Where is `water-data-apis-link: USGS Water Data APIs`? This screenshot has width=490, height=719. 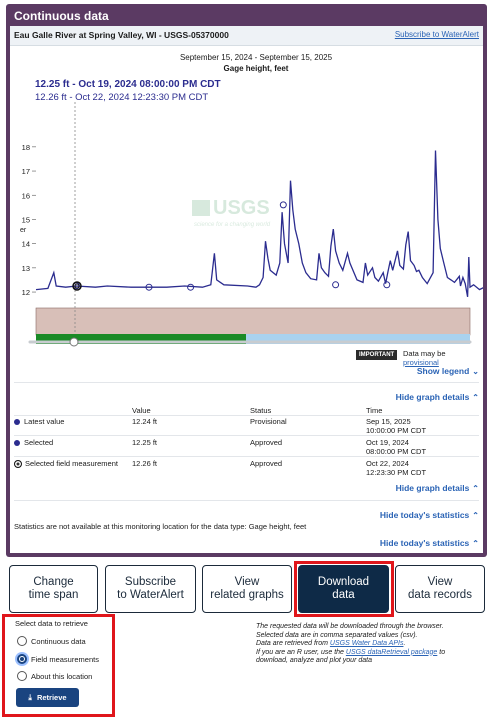
water-data-apis-link: USGS Water Data APIs is located at coordinates (366, 643).